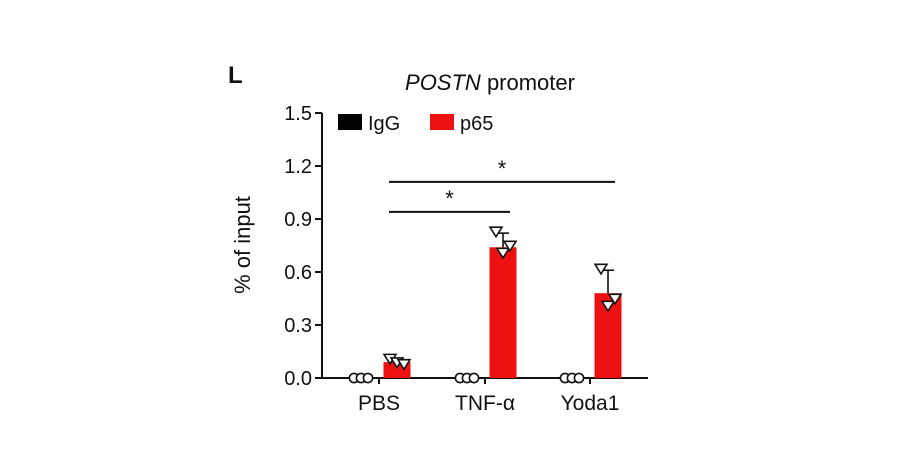 This screenshot has height=450, width=900. I want to click on chart-title-gene: POSTN, so click(443, 82).